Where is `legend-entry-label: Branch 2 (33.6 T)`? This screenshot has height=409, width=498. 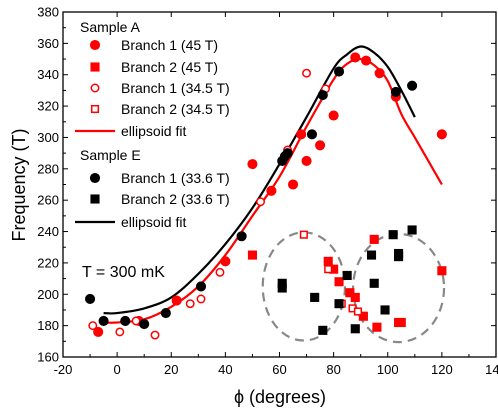 legend-entry-label: Branch 2 (33.6 T) is located at coordinates (175, 199).